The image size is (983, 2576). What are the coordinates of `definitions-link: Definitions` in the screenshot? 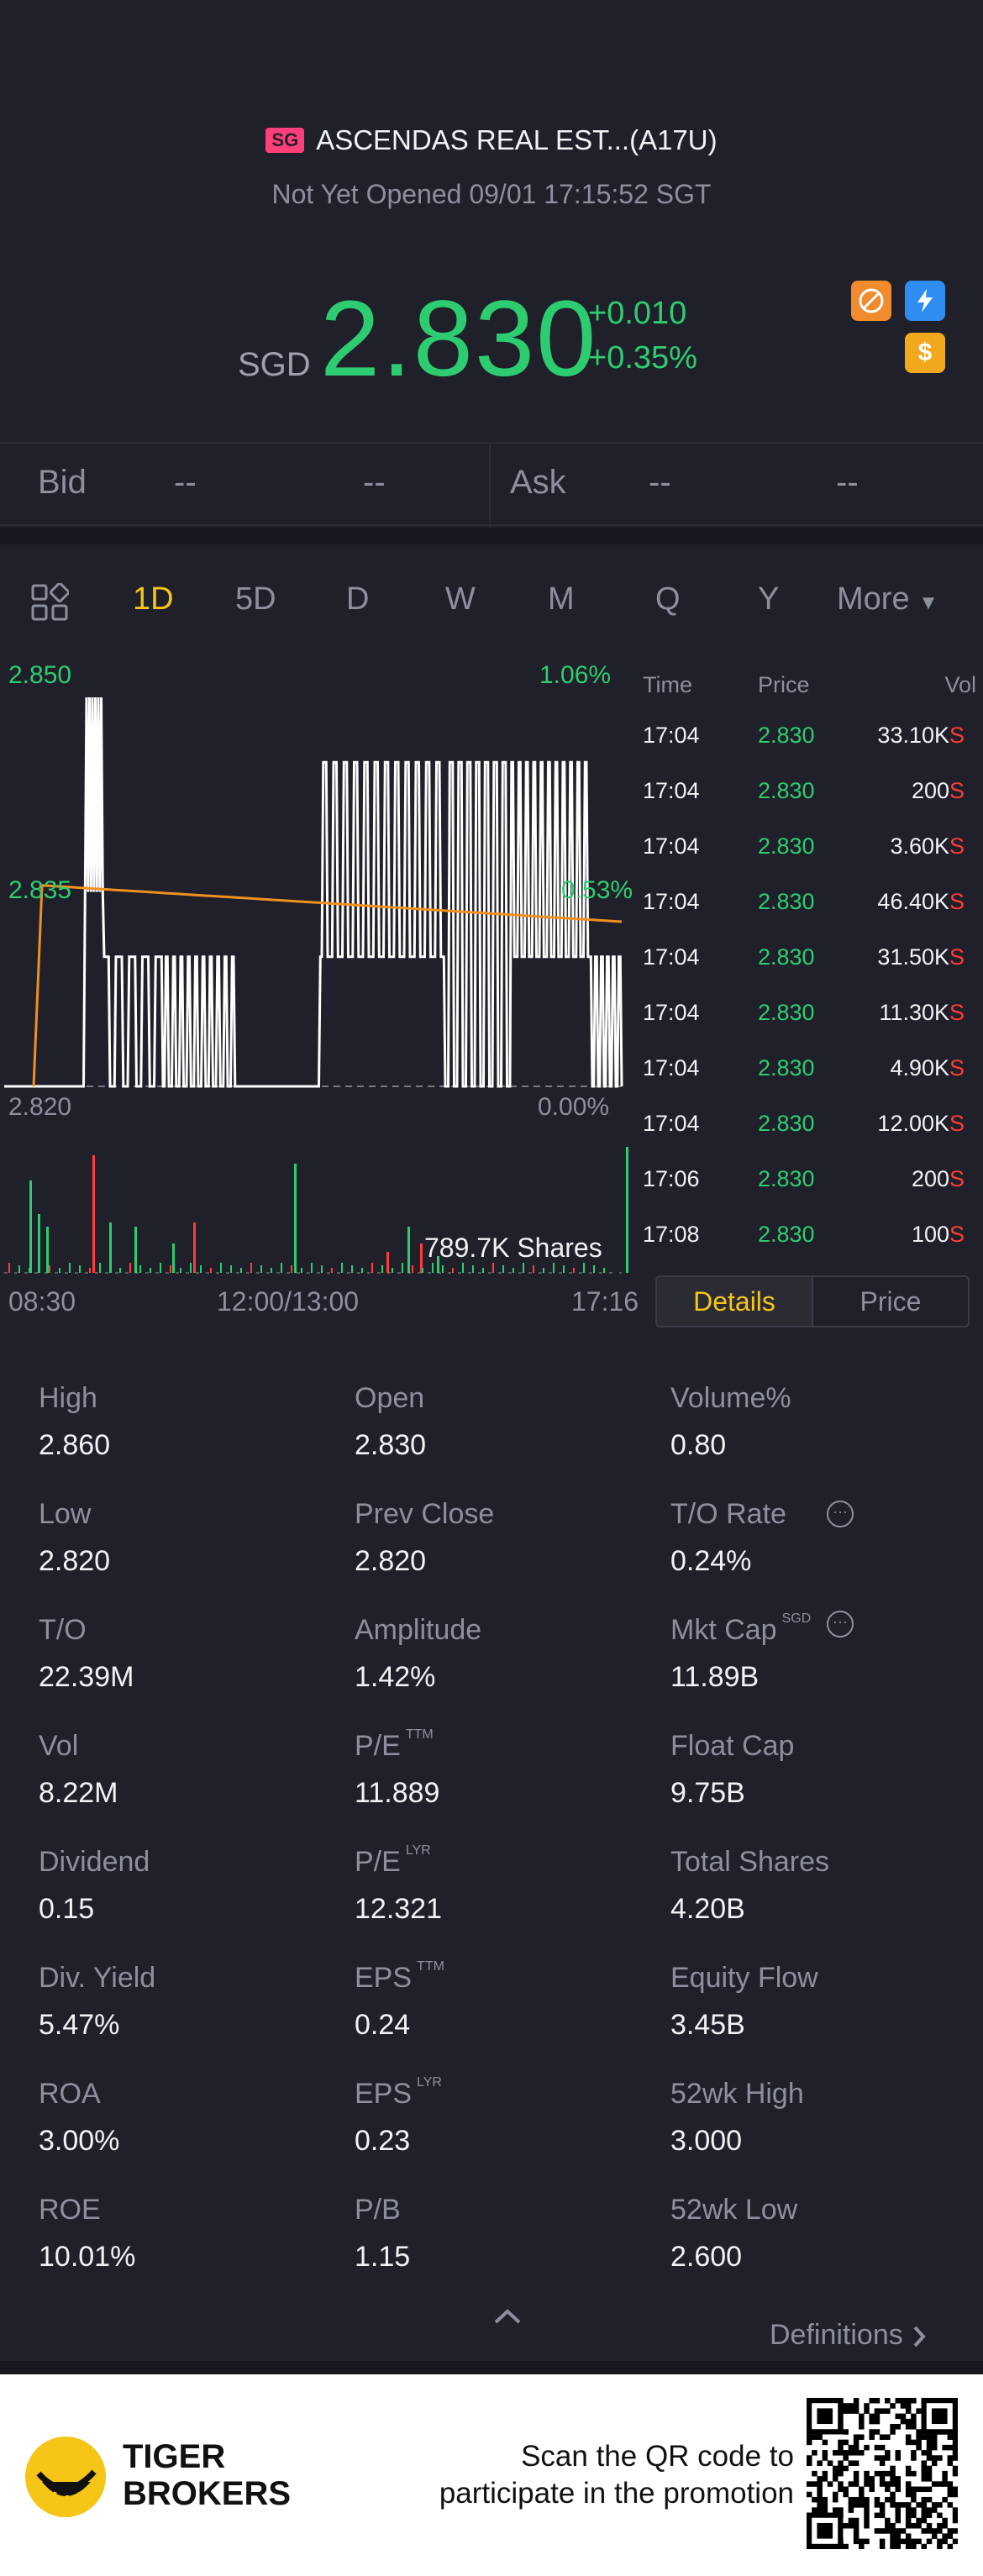 It's located at (849, 2335).